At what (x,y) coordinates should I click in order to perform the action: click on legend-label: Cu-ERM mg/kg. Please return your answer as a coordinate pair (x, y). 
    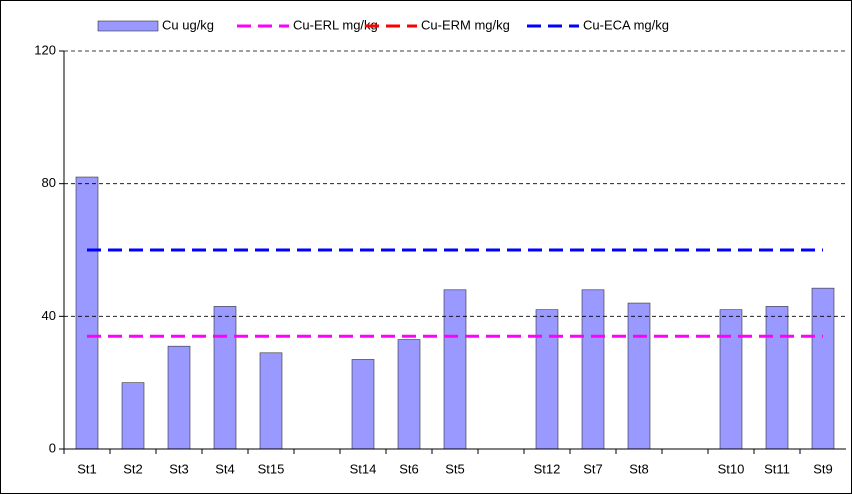
    Looking at the image, I should click on (465, 24).